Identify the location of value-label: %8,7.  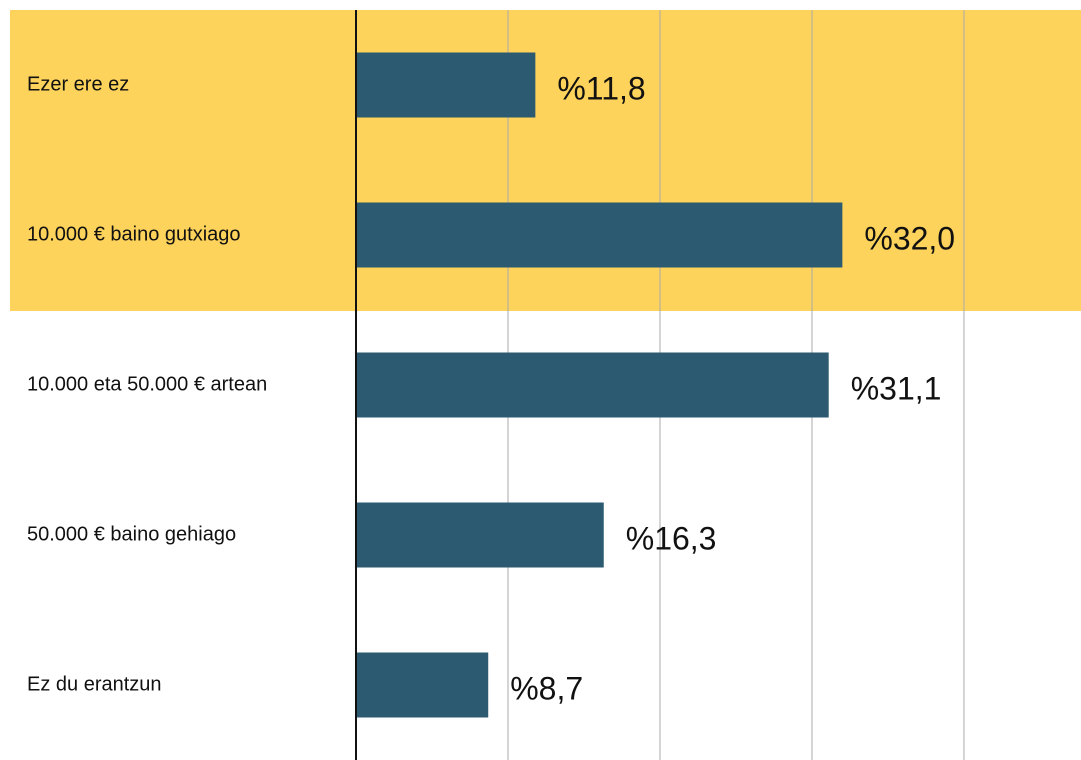
(546, 688).